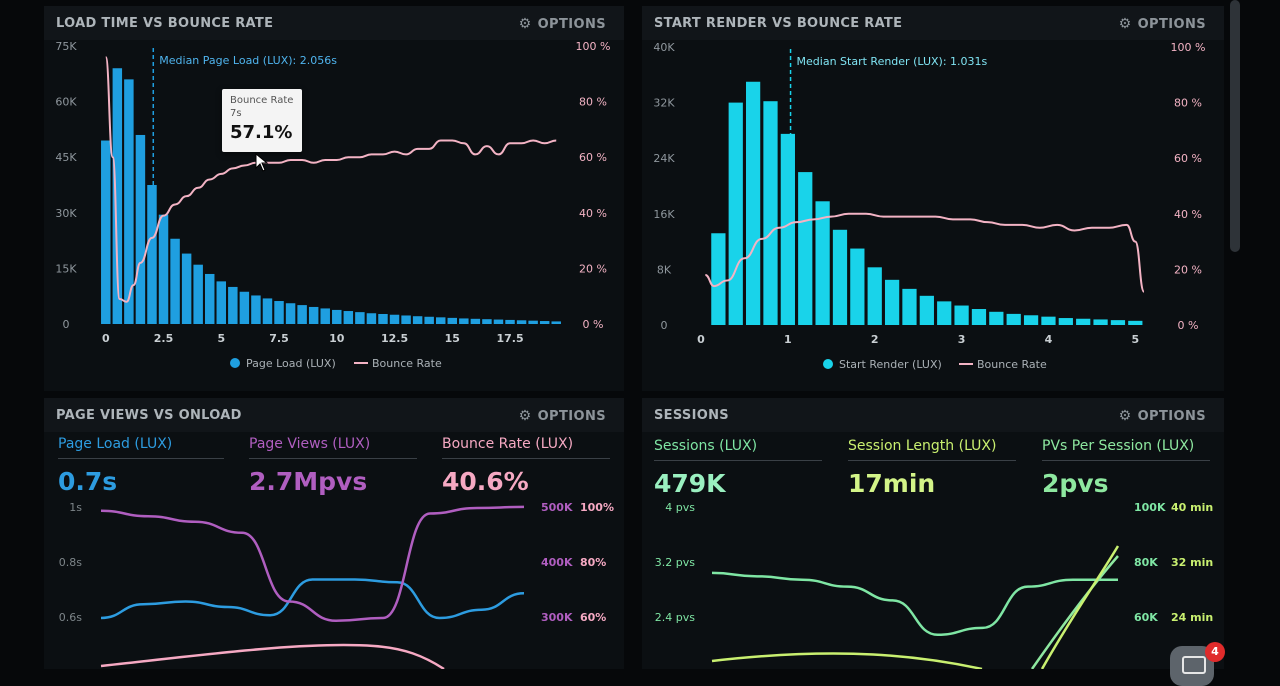  I want to click on x-tick-label: 4, so click(1049, 339).